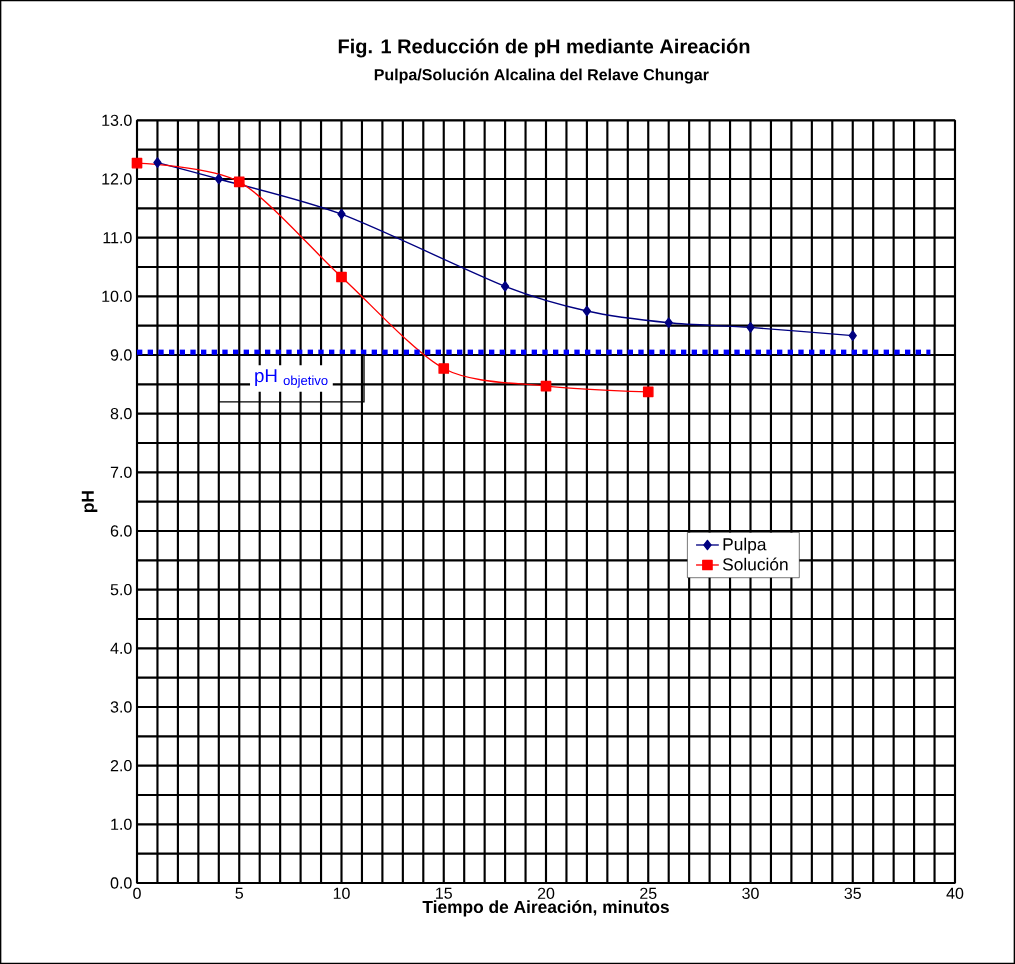 This screenshot has height=964, width=1015. What do you see at coordinates (117, 179) in the screenshot?
I see `y-tick-label: 12.0` at bounding box center [117, 179].